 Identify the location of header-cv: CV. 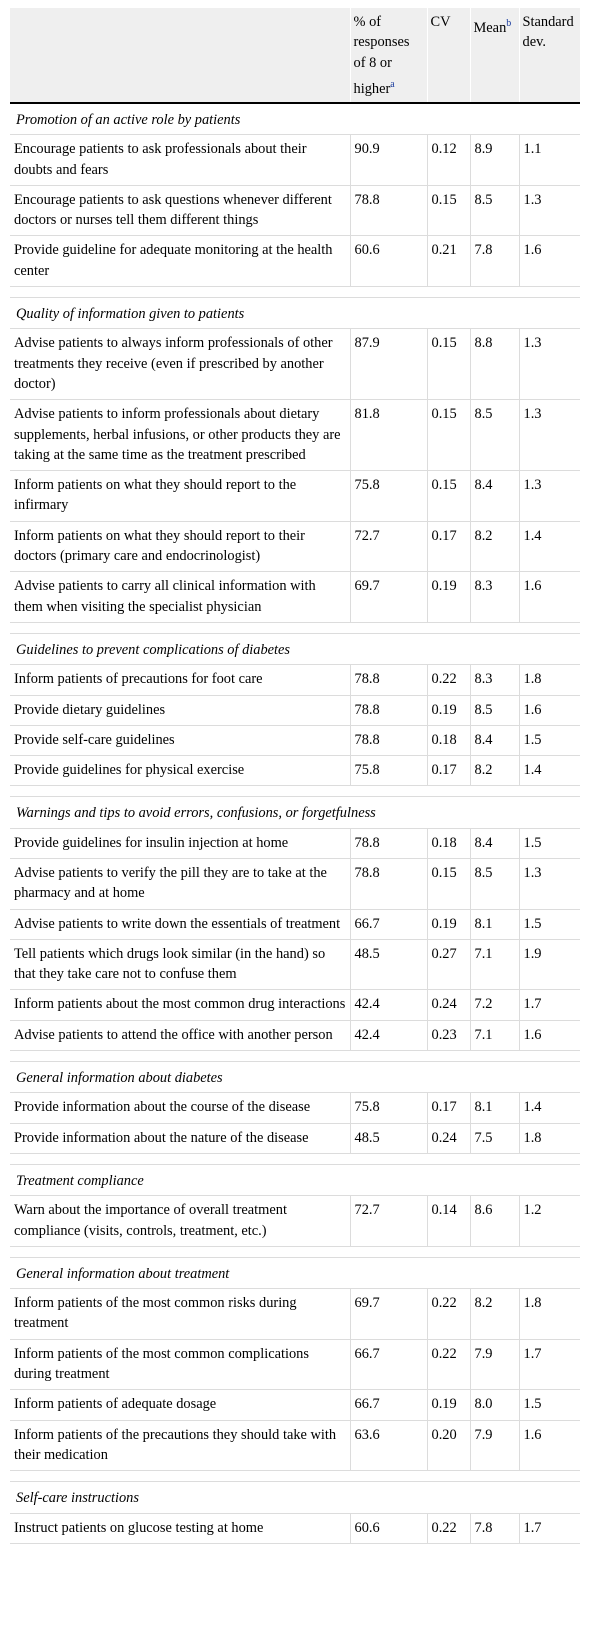
(449, 56).